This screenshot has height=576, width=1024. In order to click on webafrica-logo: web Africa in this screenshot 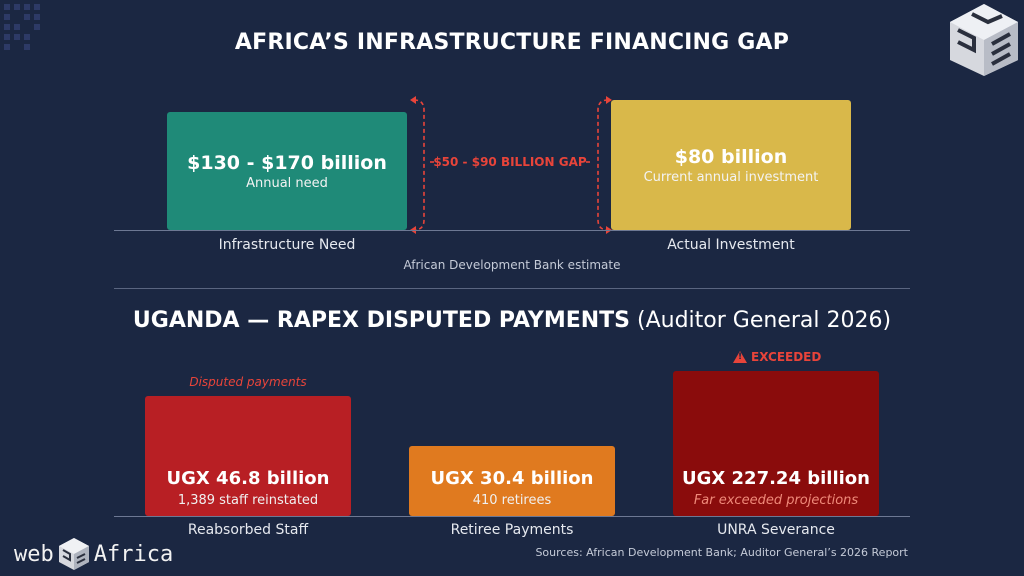, I will do `click(93, 554)`.